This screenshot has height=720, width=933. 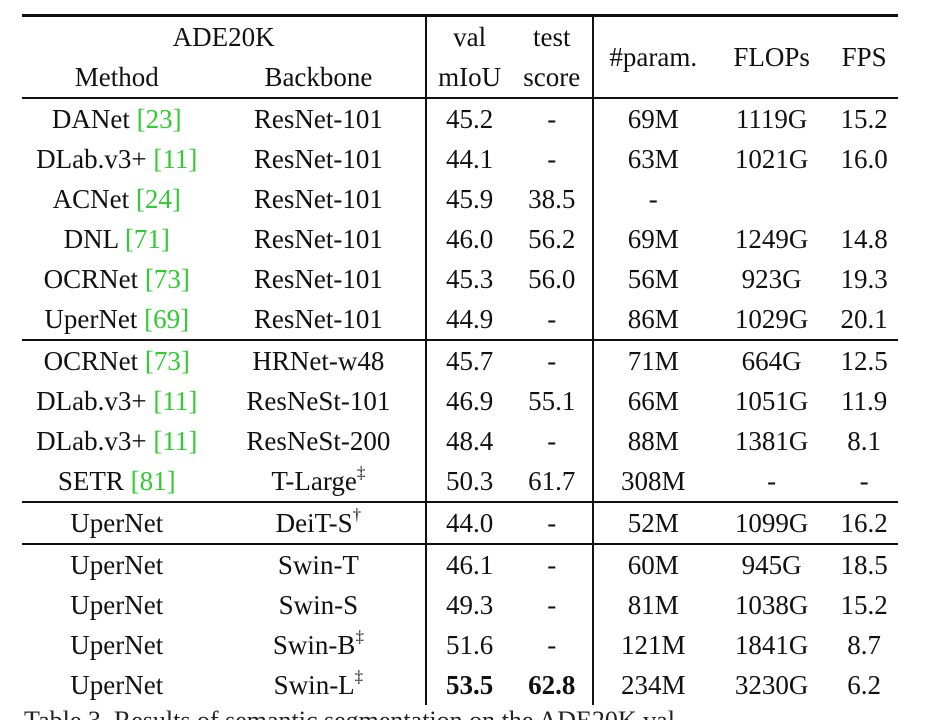 I want to click on miou-cell: 44.0, so click(x=468, y=522).